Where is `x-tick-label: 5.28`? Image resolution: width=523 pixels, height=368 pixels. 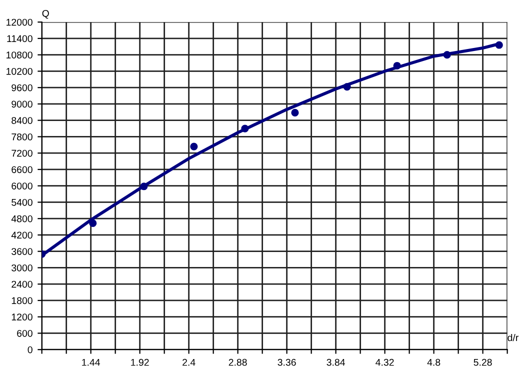
x-tick-label: 5.28 is located at coordinates (483, 362).